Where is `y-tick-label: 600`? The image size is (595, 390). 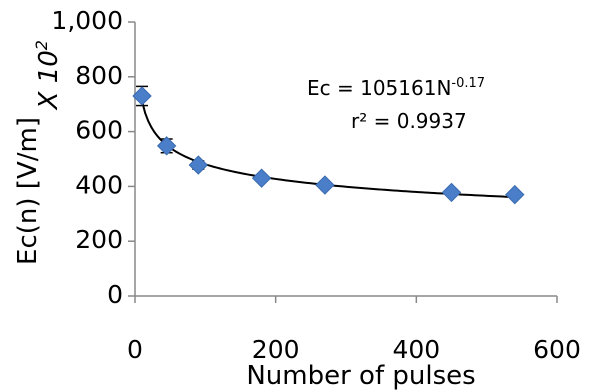 y-tick-label: 600 is located at coordinates (99, 130).